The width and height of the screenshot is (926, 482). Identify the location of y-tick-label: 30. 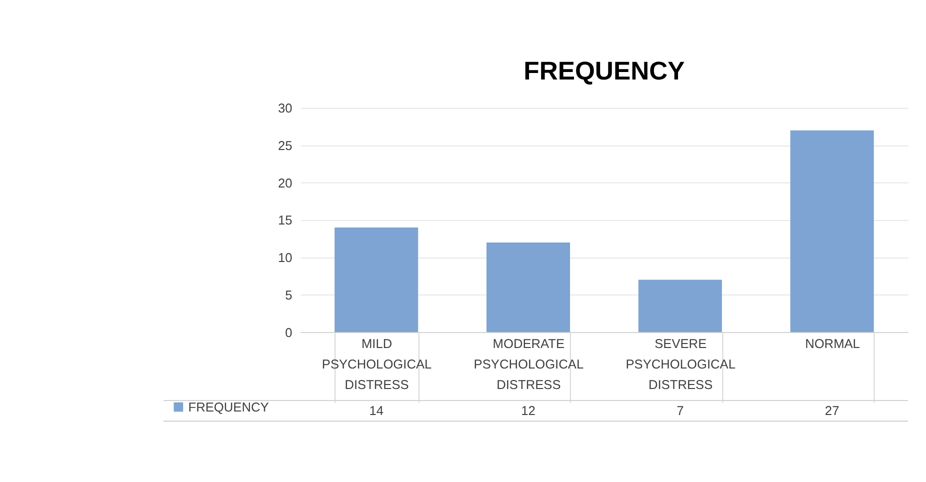
(285, 108).